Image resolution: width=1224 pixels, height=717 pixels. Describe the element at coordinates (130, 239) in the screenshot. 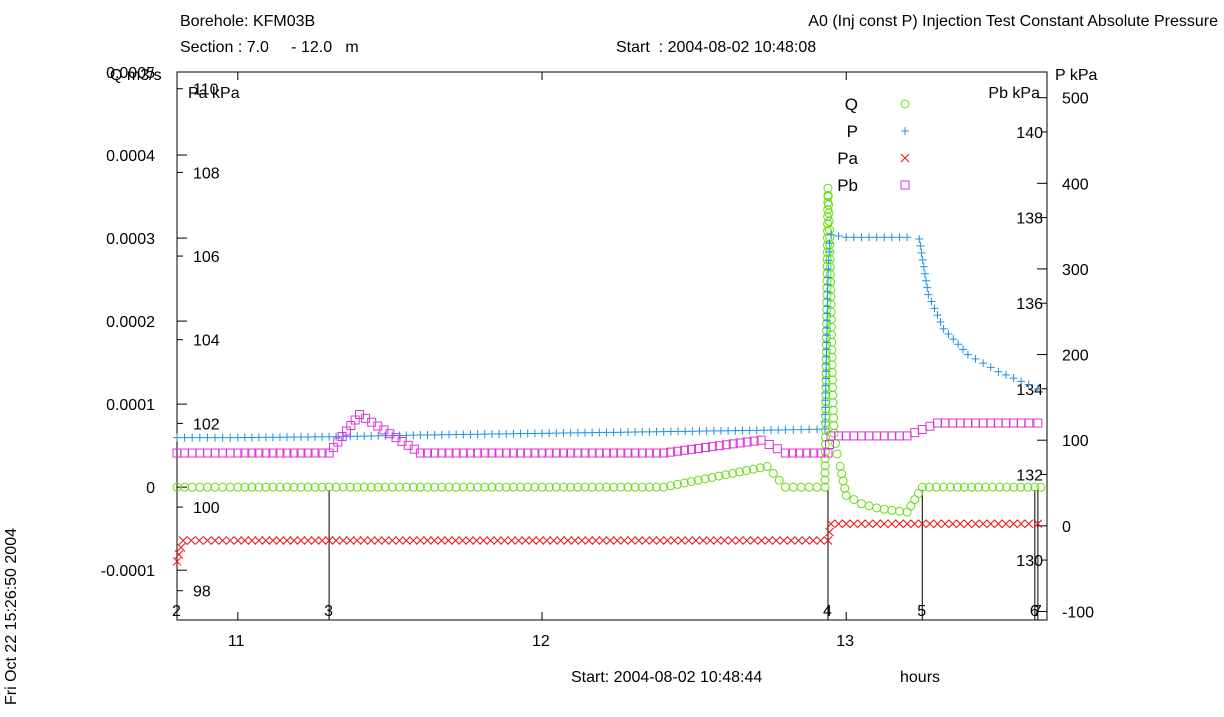

I see `q-tick-label: 0.0003` at that location.